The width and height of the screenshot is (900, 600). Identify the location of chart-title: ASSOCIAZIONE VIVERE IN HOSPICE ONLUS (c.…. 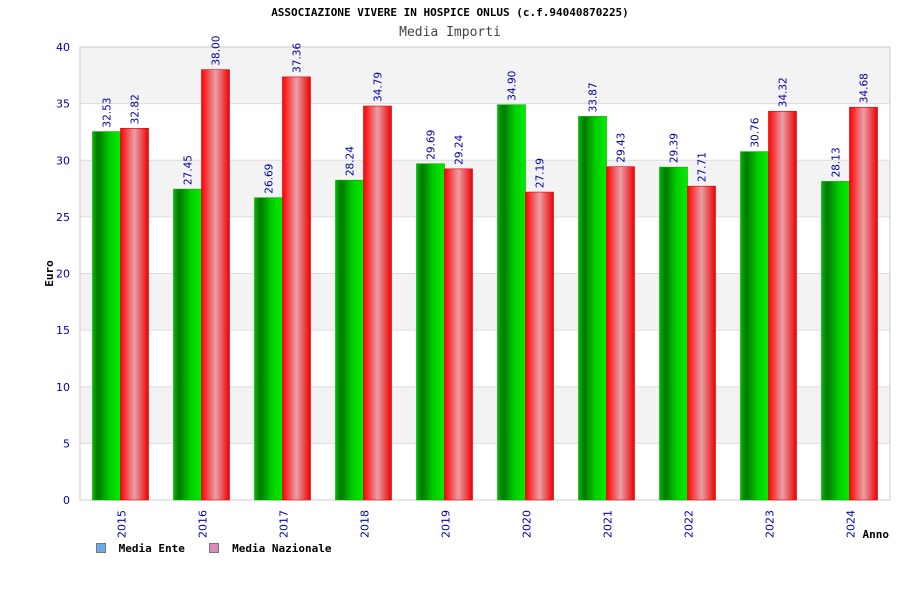
(450, 12).